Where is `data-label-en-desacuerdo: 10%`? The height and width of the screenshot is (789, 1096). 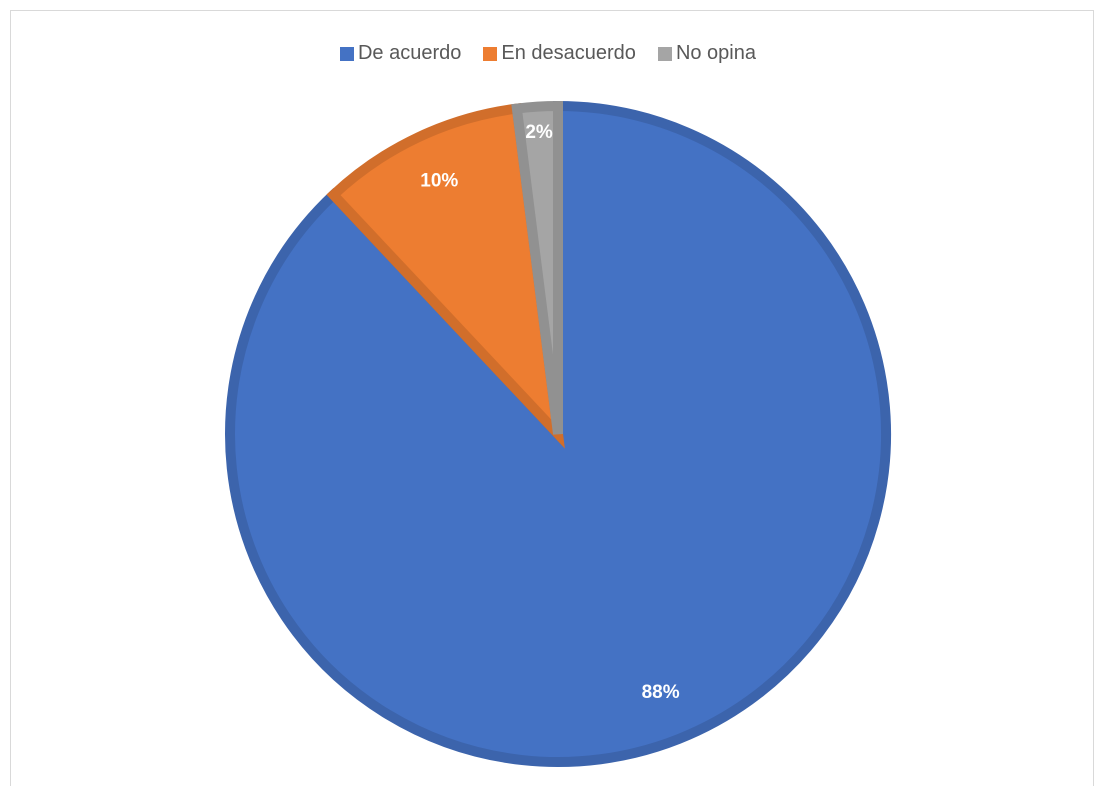 data-label-en-desacuerdo: 10% is located at coordinates (439, 181).